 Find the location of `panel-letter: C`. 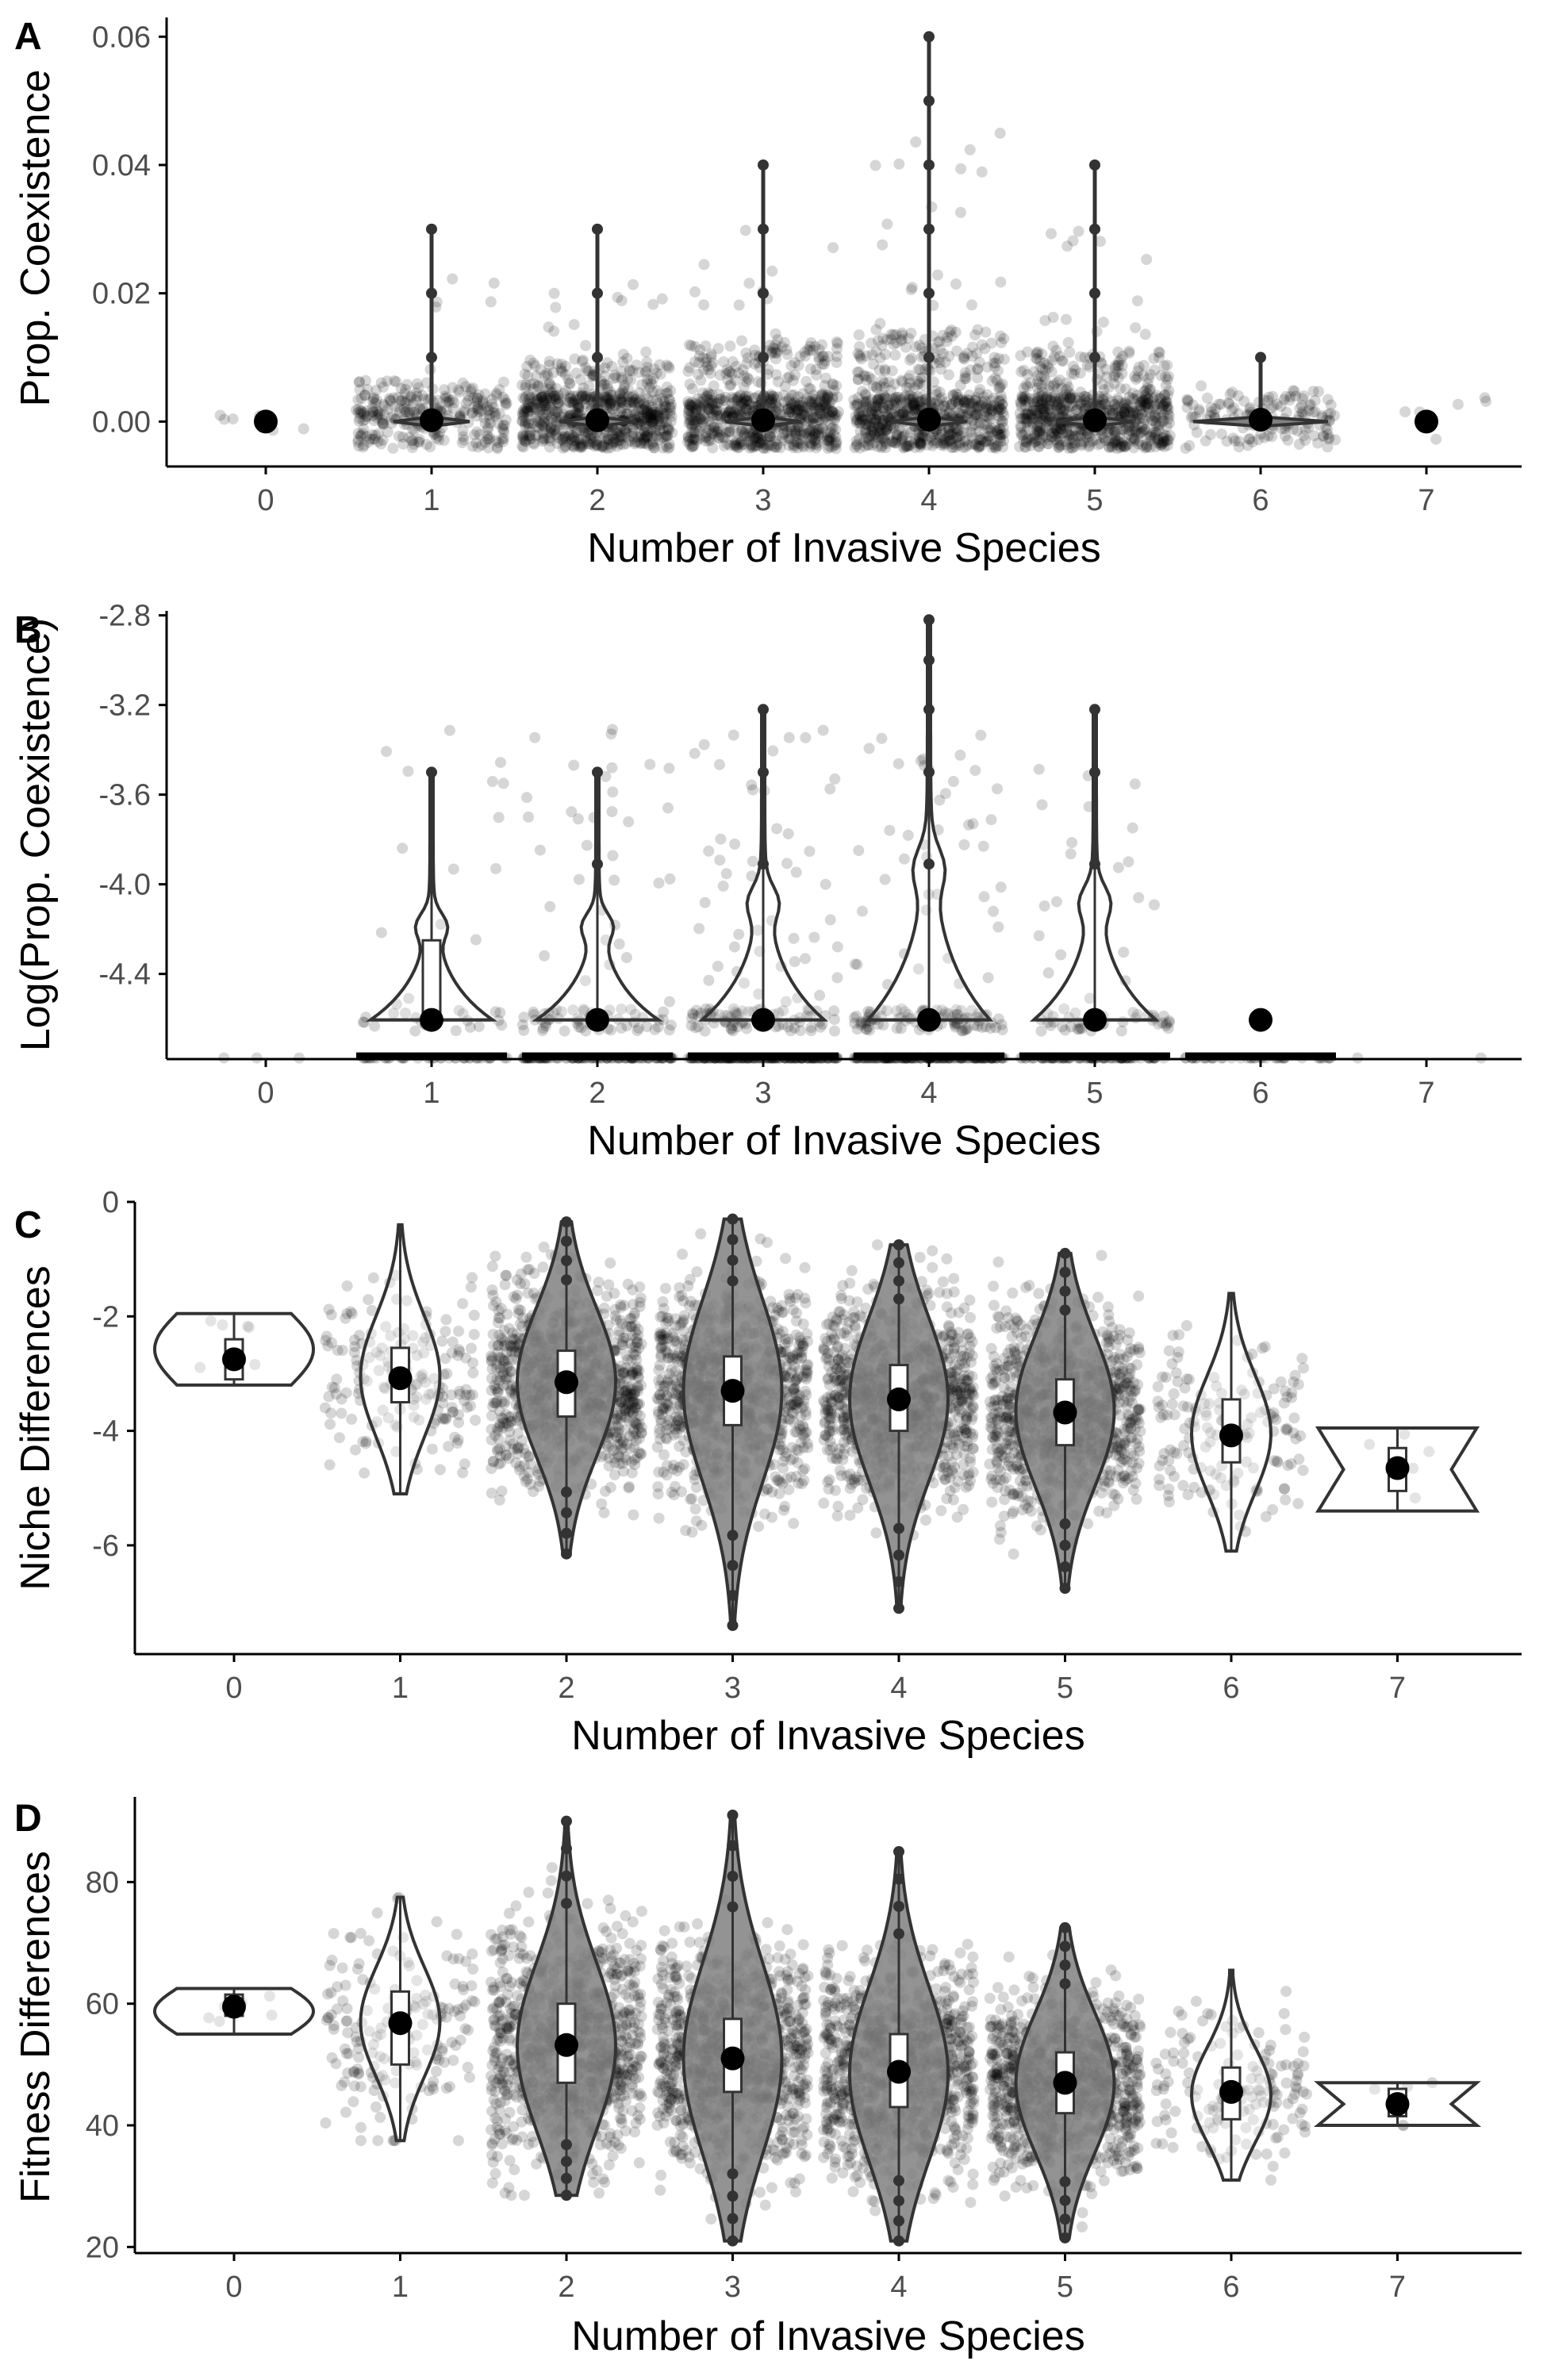

panel-letter: C is located at coordinates (28, 1225).